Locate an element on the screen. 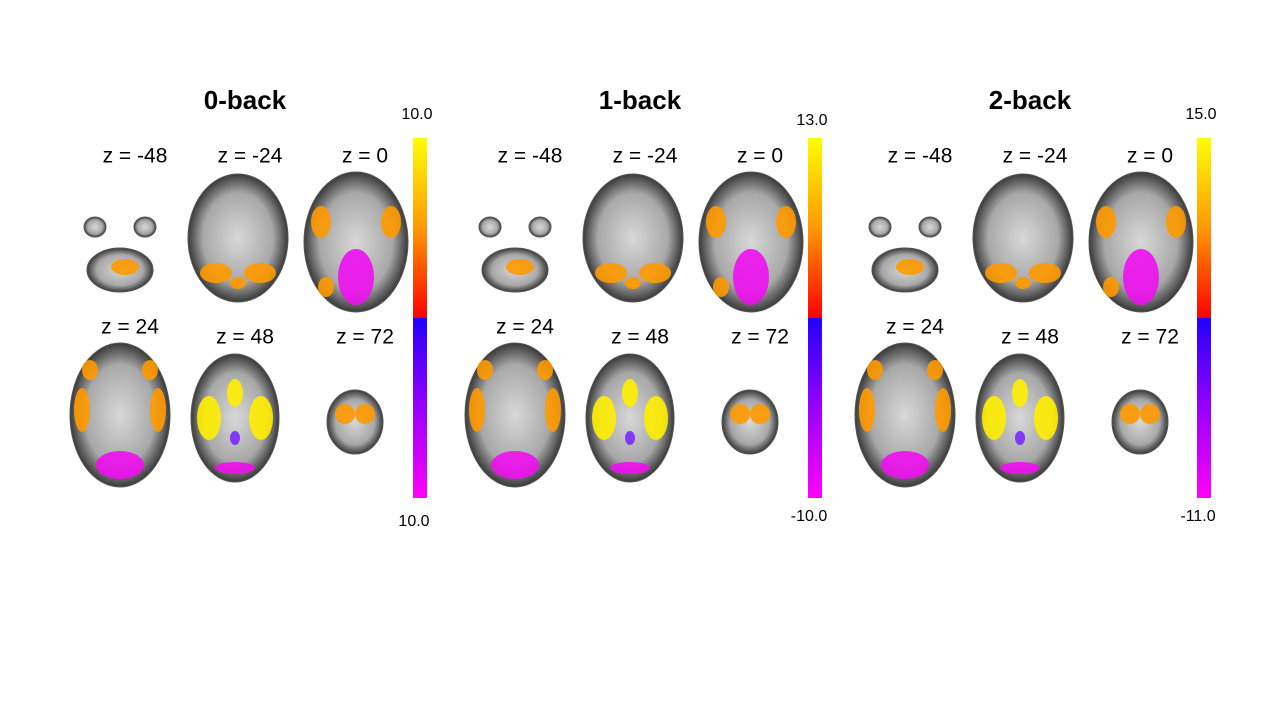 This screenshot has width=1280, height=720. panel-title: 1-back is located at coordinates (640, 100).